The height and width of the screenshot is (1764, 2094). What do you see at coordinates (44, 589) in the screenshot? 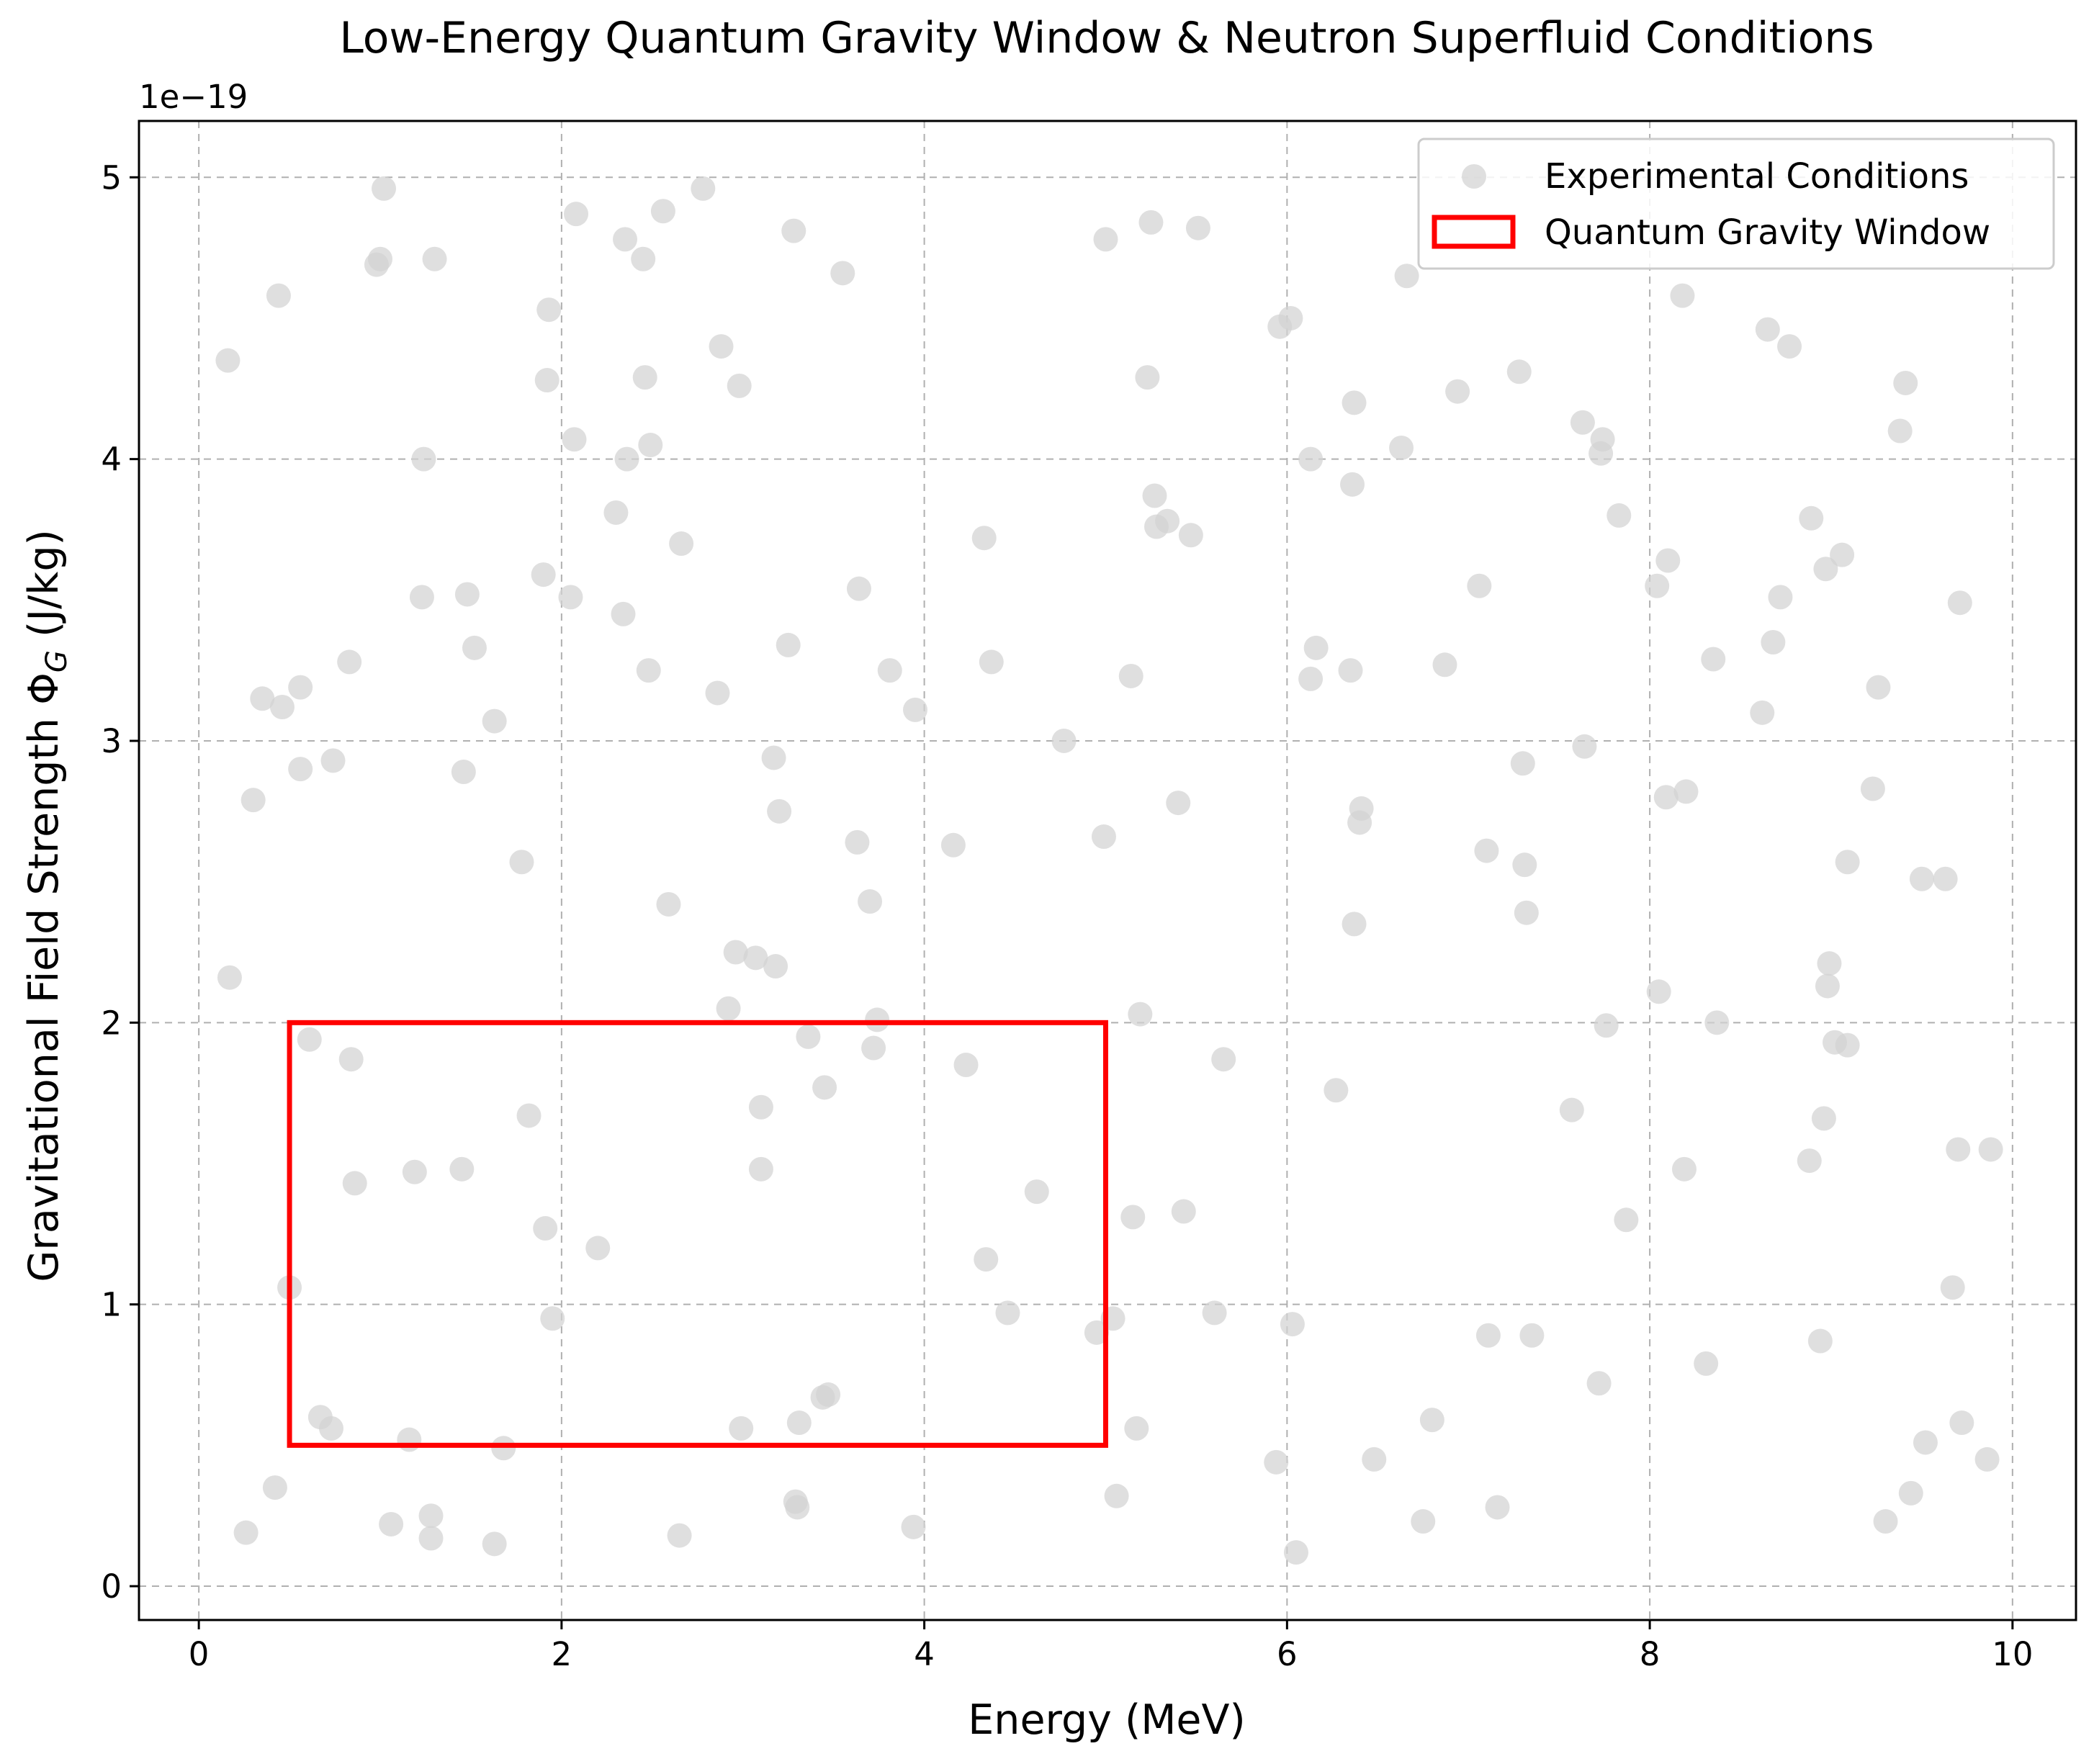
I see `y-axis-label-unit: (J/kg)` at bounding box center [44, 589].